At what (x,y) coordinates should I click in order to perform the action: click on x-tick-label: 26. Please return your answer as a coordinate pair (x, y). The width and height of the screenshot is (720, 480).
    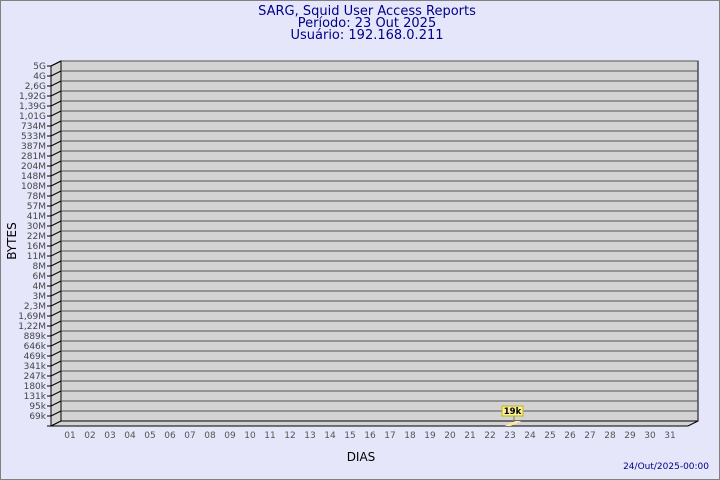
    Looking at the image, I should click on (570, 436).